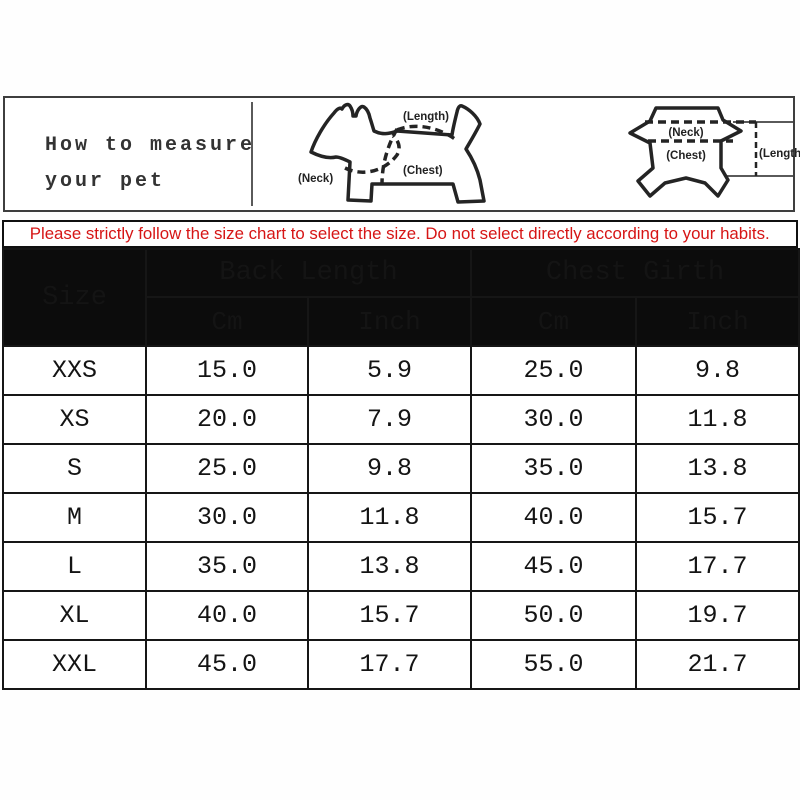  Describe the element at coordinates (389, 321) in the screenshot. I see `back-inch-header: Inch` at that location.